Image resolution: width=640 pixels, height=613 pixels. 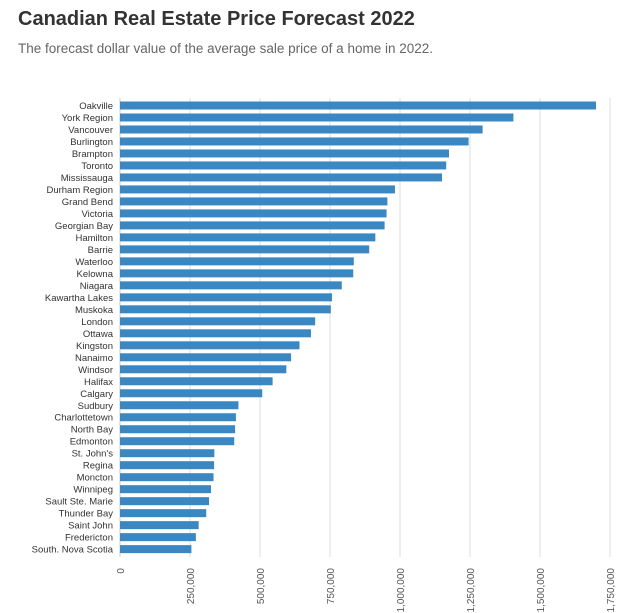 I want to click on category-label: Brampton, so click(x=92, y=154).